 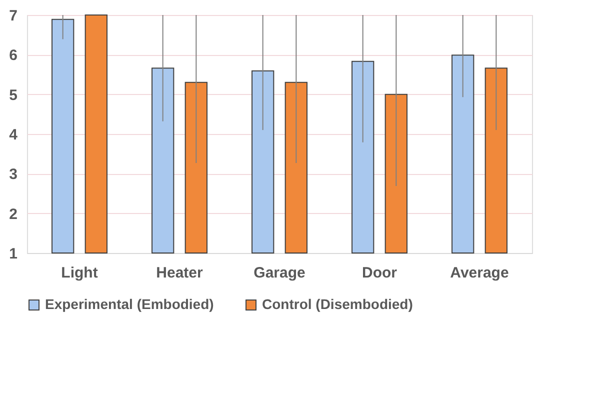 I want to click on y-tick-label: 6, so click(x=13, y=55).